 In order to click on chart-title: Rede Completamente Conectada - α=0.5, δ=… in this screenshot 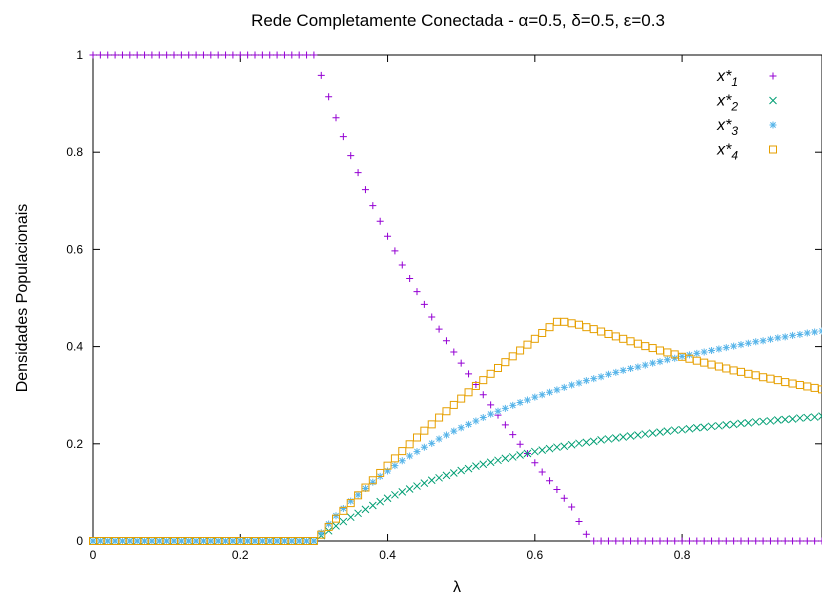, I will do `click(458, 20)`.